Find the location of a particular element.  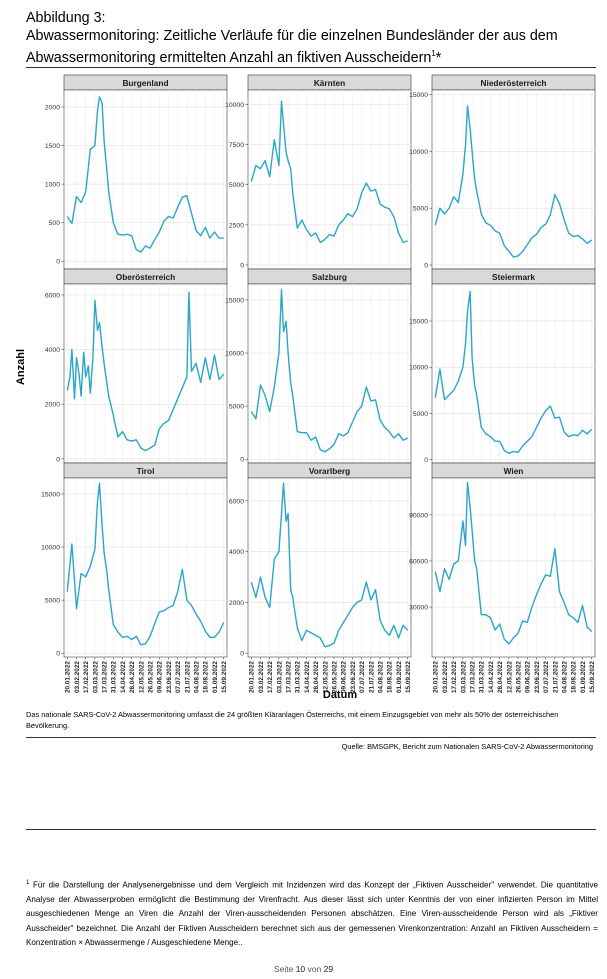

x-tick-label: 01.09.2022 is located at coordinates (399, 677).